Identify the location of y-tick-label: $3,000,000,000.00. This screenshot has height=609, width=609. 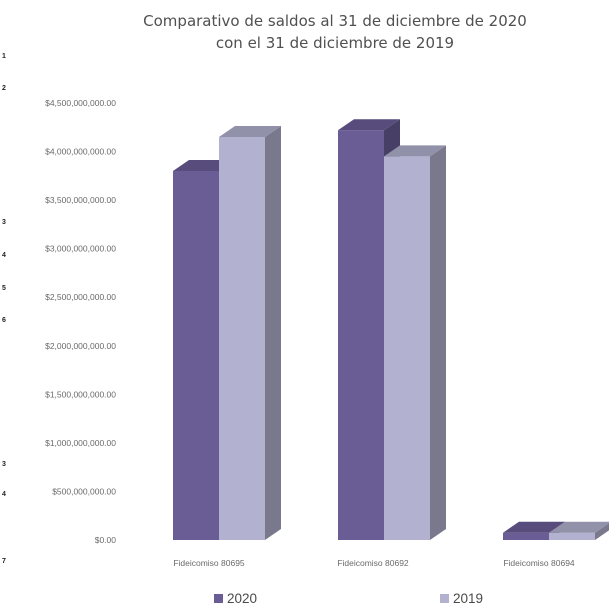
(80, 249).